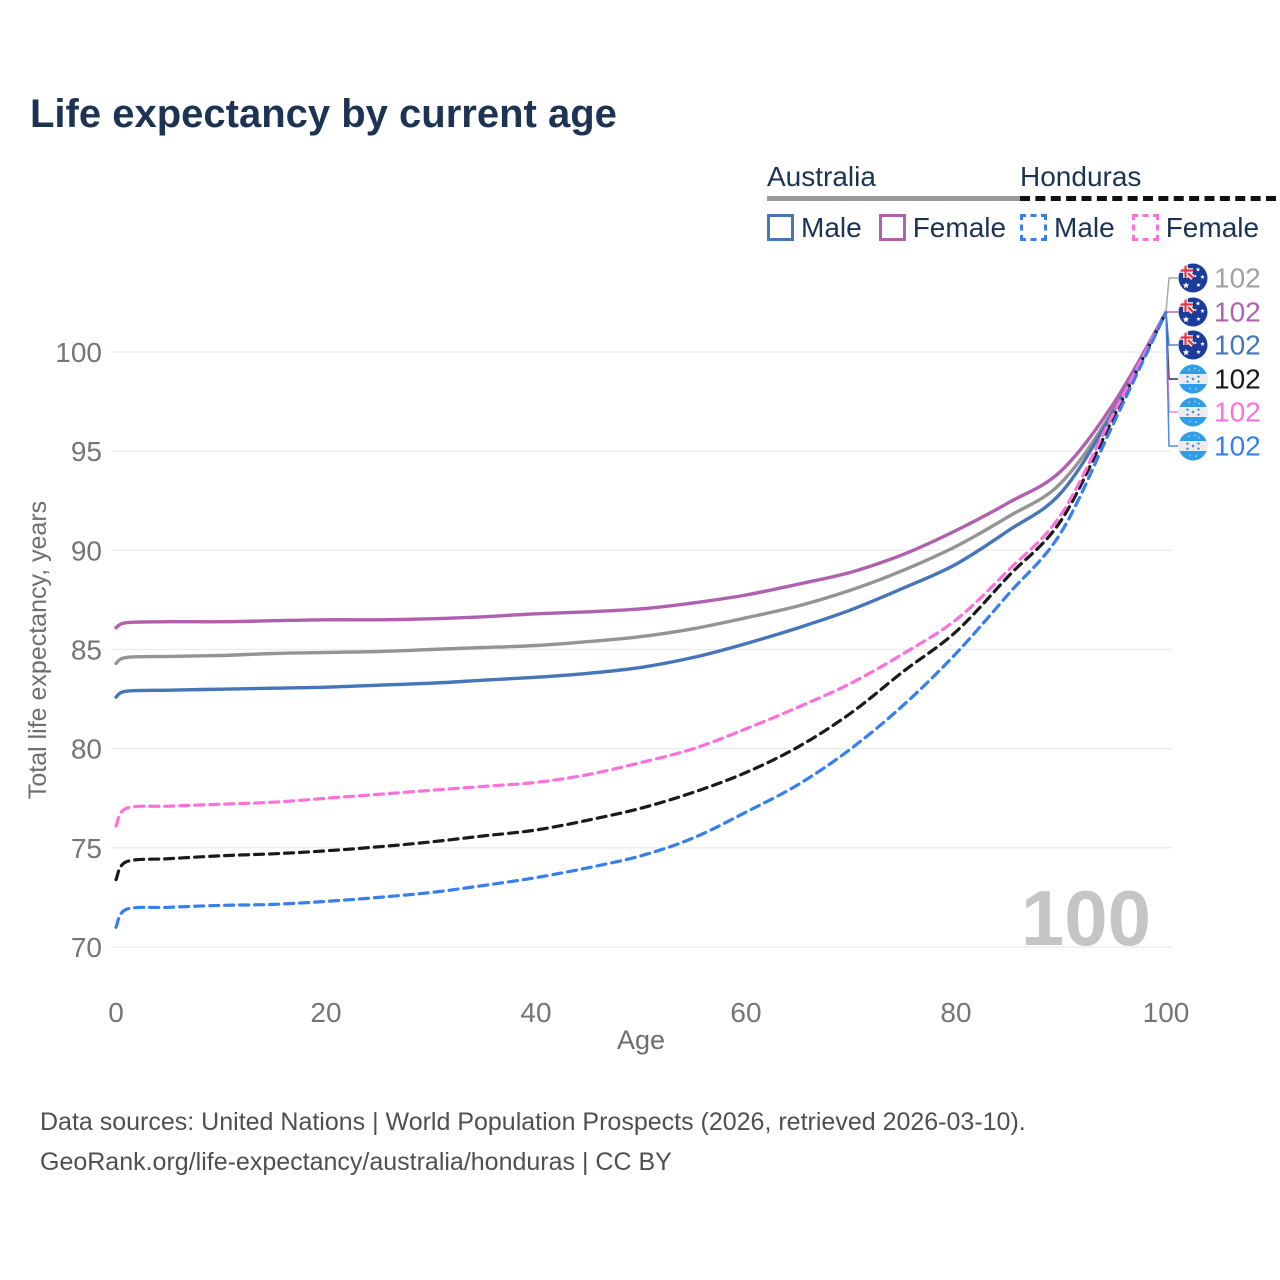  What do you see at coordinates (78, 352) in the screenshot?
I see `y-axis-tick-label: 100` at bounding box center [78, 352].